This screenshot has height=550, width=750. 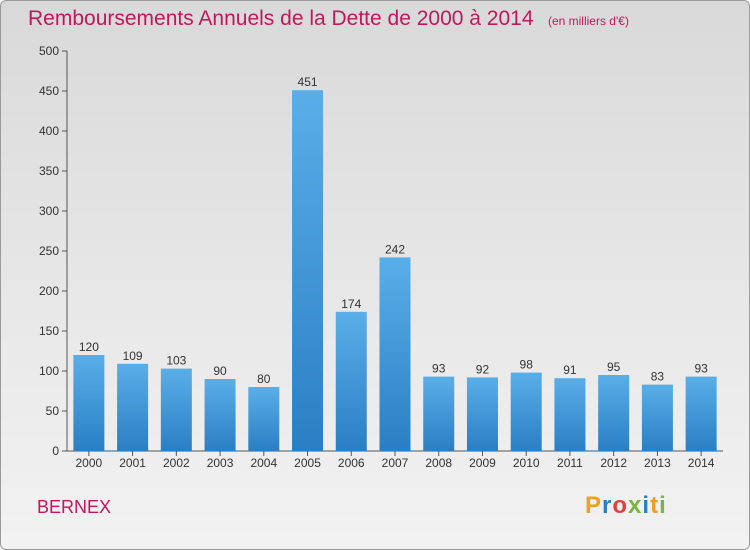 I want to click on bar-2010, so click(x=526, y=411).